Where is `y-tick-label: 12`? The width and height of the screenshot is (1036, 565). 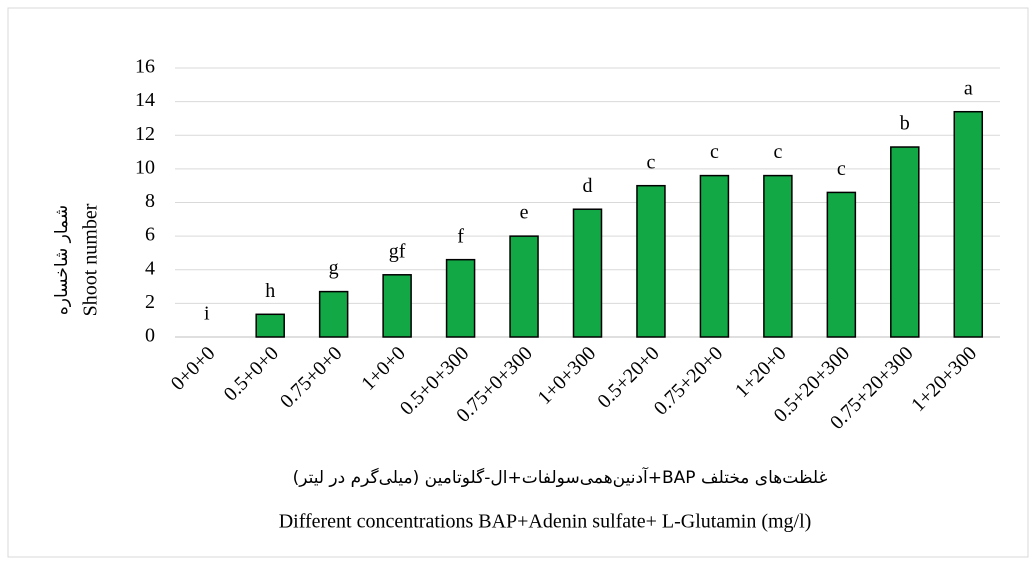
y-tick-label: 12 is located at coordinates (145, 134).